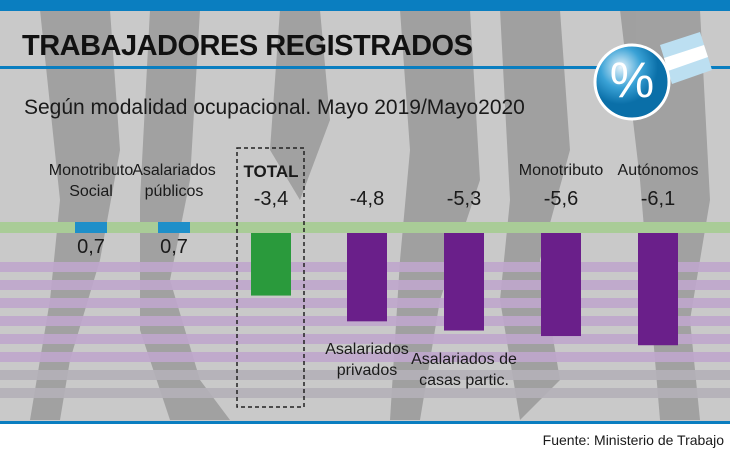  What do you see at coordinates (367, 371) in the screenshot?
I see `category-label: privados` at bounding box center [367, 371].